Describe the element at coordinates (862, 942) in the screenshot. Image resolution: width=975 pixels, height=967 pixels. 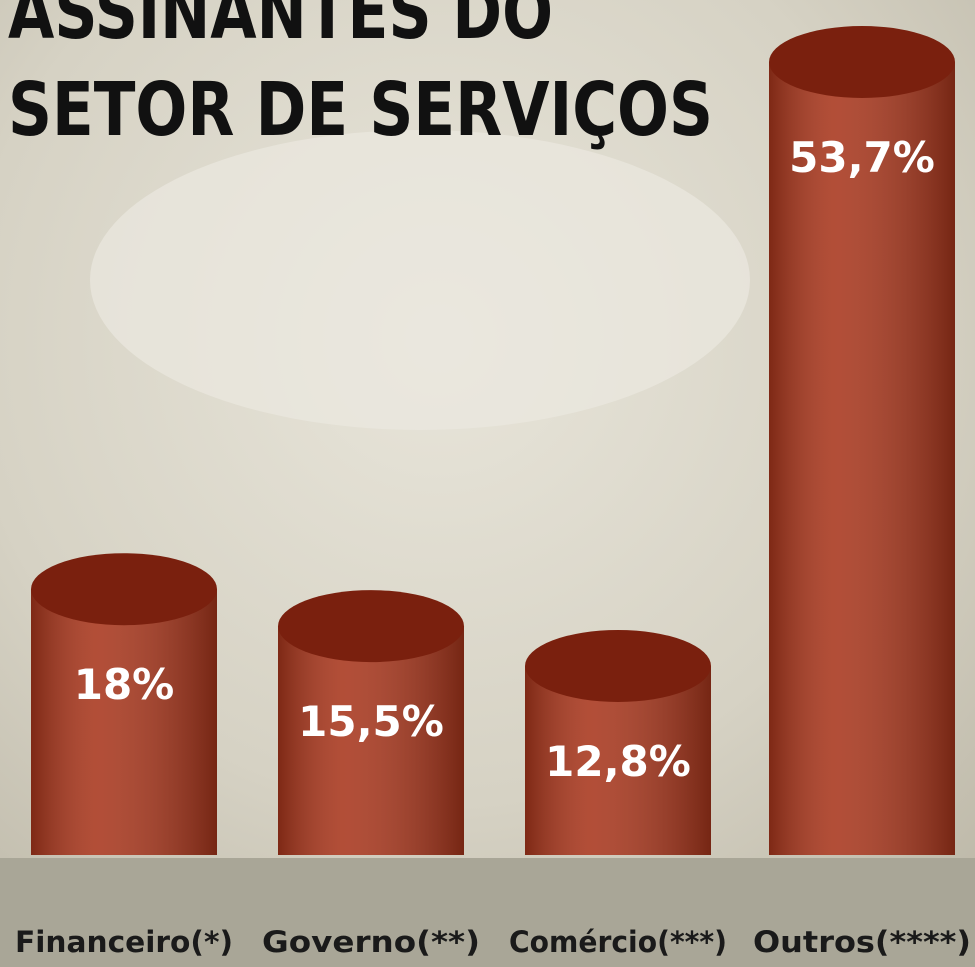
I see `x-tick-label: Outros(****)` at that location.